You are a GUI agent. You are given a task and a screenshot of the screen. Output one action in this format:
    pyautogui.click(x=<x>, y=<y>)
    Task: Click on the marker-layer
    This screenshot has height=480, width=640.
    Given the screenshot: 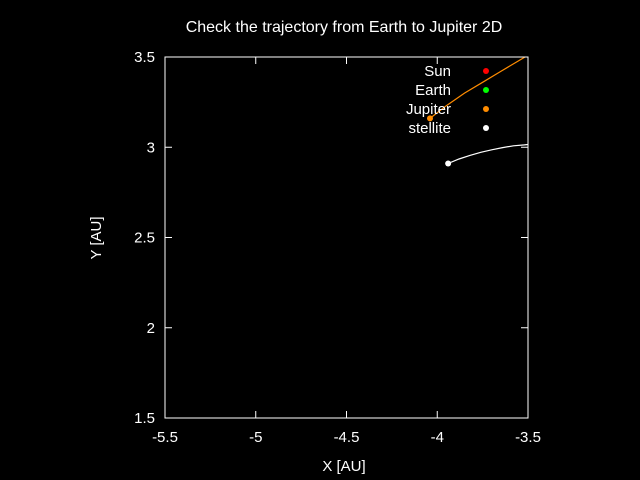 What is the action you would take?
    pyautogui.click(x=439, y=141)
    